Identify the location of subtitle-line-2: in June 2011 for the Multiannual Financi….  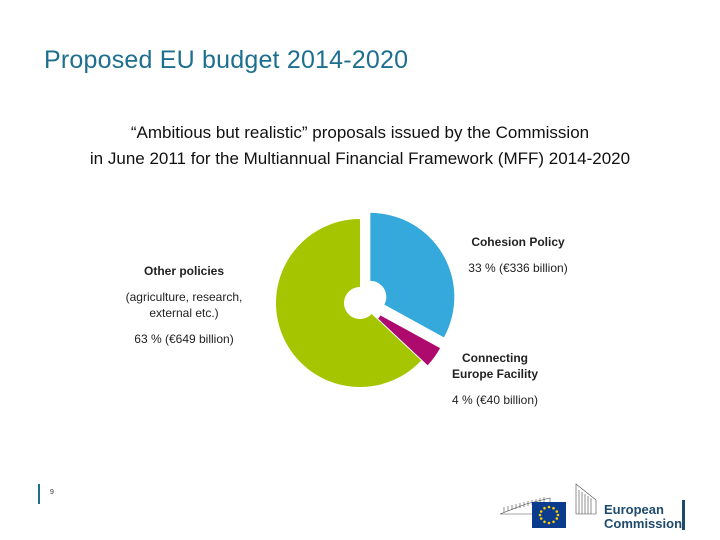
(360, 158).